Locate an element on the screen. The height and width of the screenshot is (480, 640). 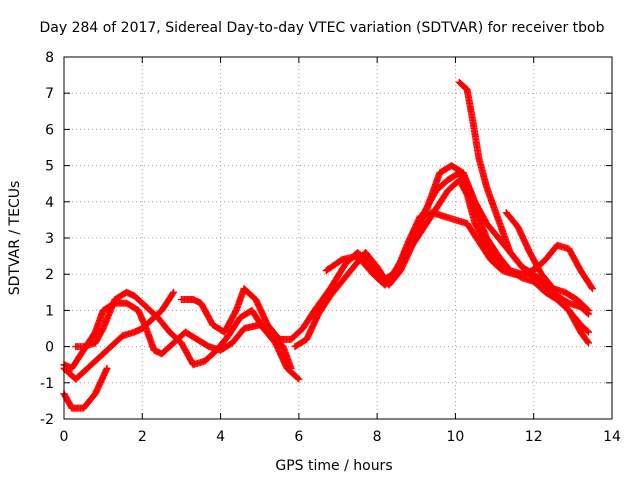
y-tick-label: 8 is located at coordinates (49, 58).